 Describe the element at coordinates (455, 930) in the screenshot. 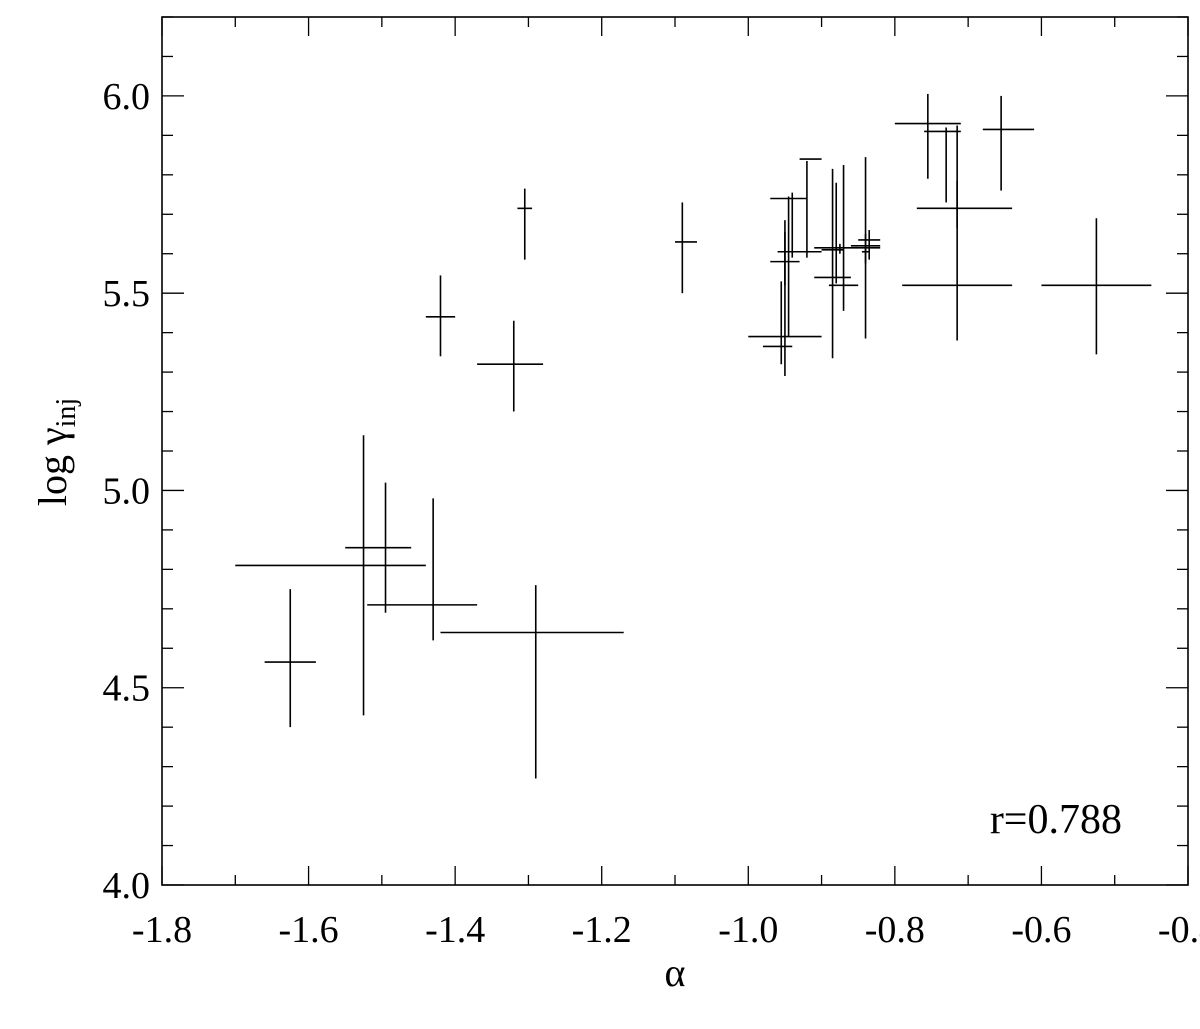

I see `x-tick-label: -1.4` at that location.